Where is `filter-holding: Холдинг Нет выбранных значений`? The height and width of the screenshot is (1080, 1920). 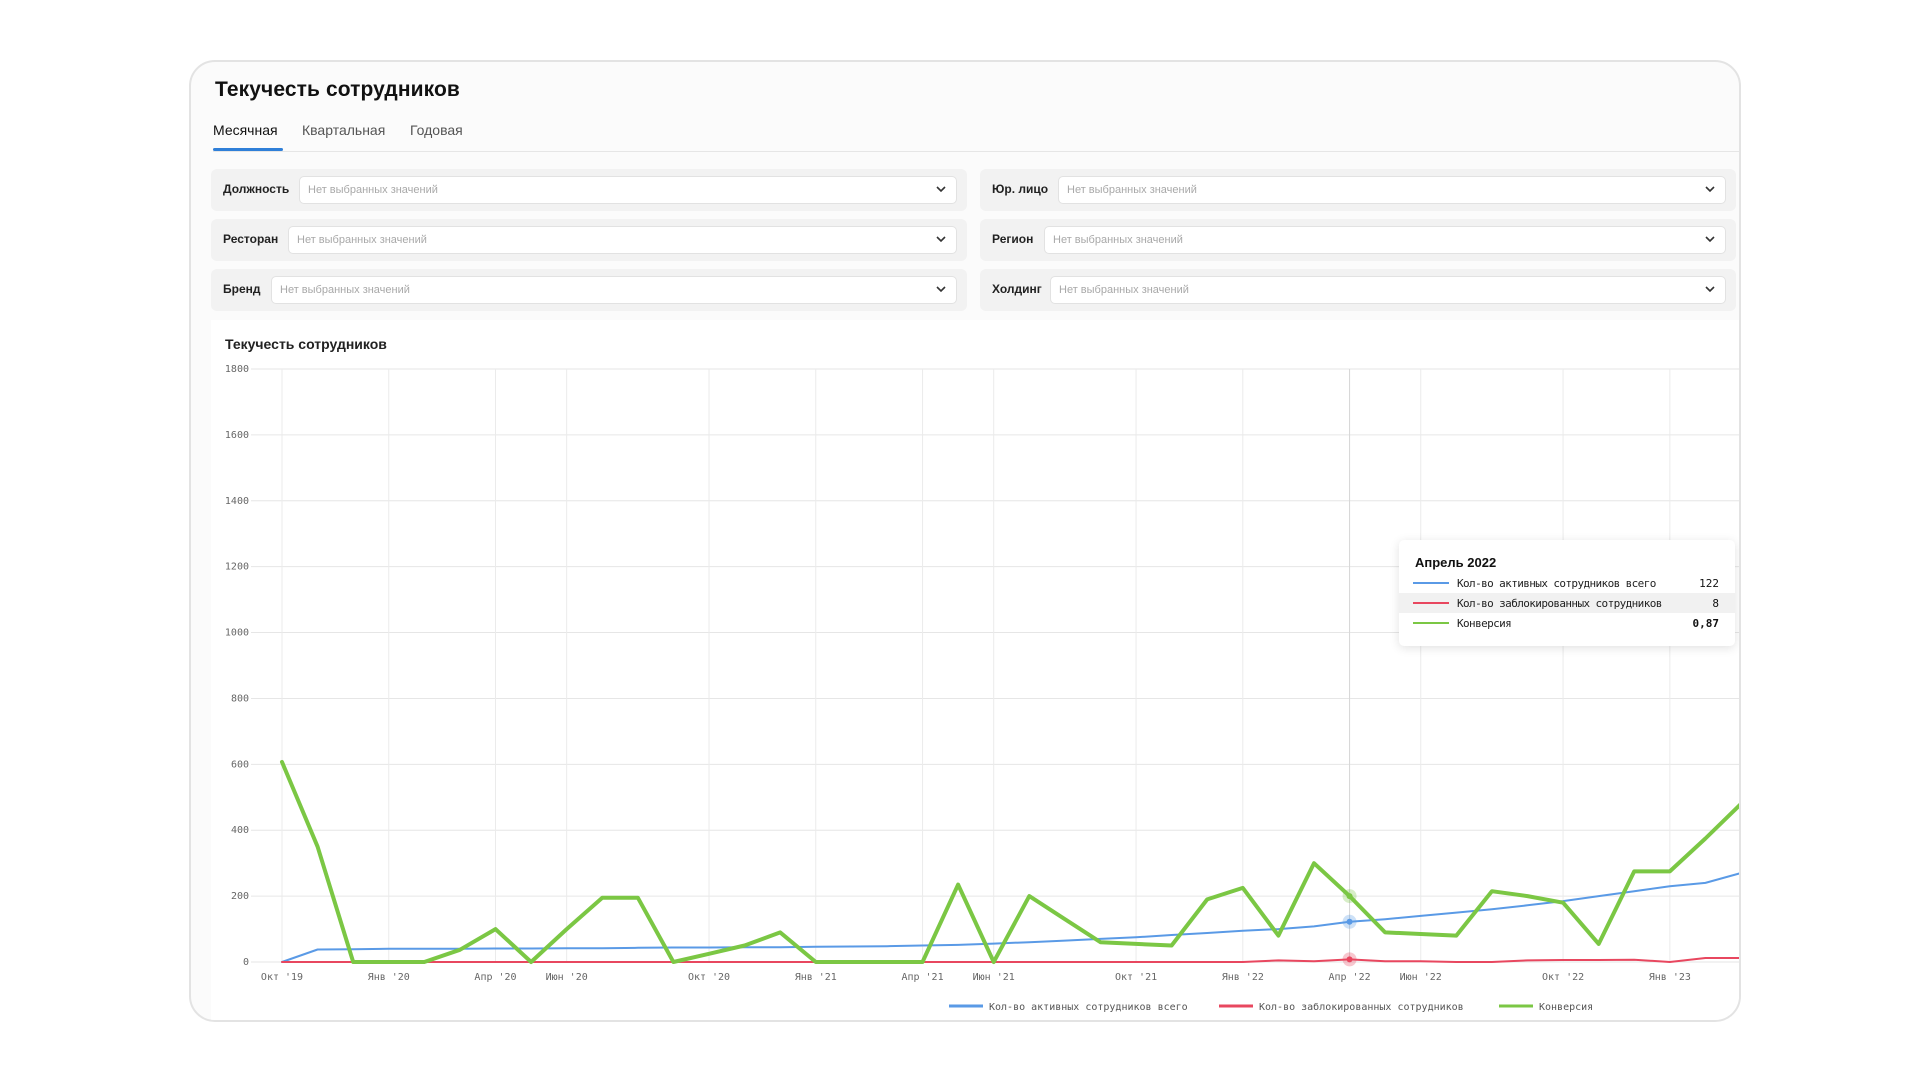
filter-holding: Холдинг Нет выбранных значений is located at coordinates (1358, 290).